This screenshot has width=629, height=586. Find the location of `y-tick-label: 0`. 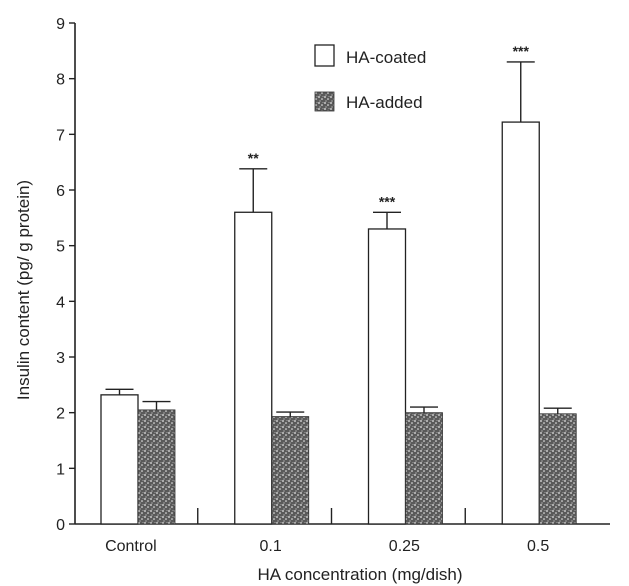

y-tick-label: 0 is located at coordinates (60, 525).